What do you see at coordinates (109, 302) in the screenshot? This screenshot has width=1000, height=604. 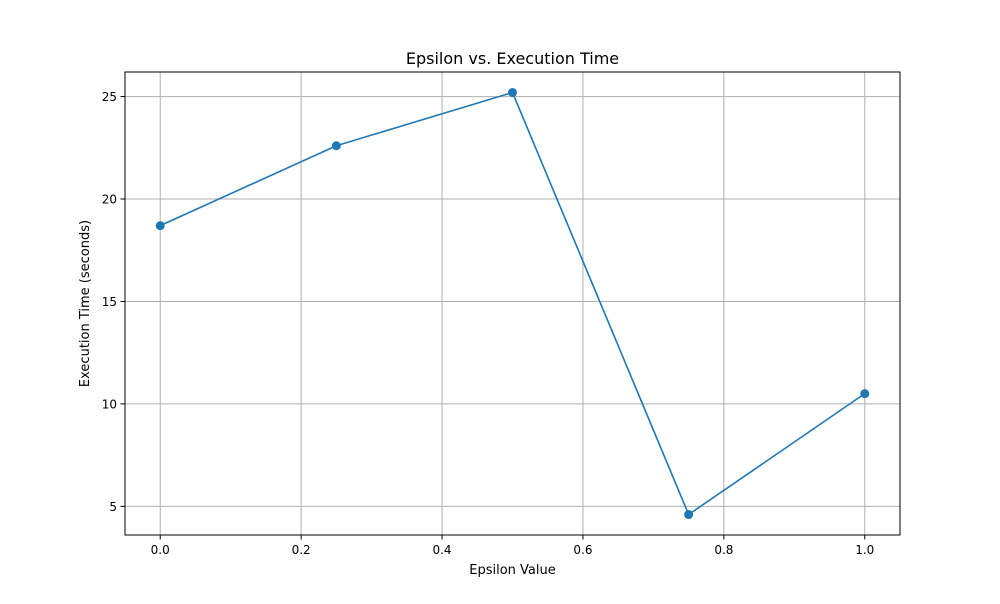 I see `y-tick-label: 15` at bounding box center [109, 302].